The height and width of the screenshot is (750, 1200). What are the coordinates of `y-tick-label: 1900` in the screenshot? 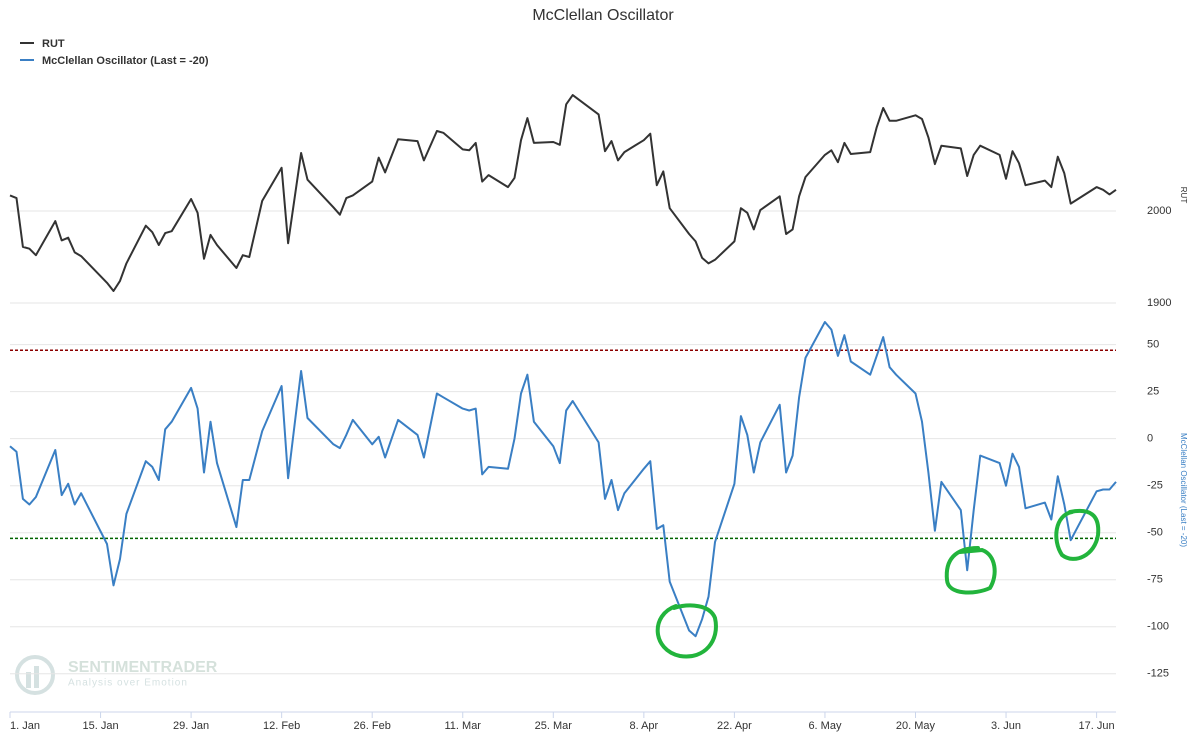 It's located at (1159, 303).